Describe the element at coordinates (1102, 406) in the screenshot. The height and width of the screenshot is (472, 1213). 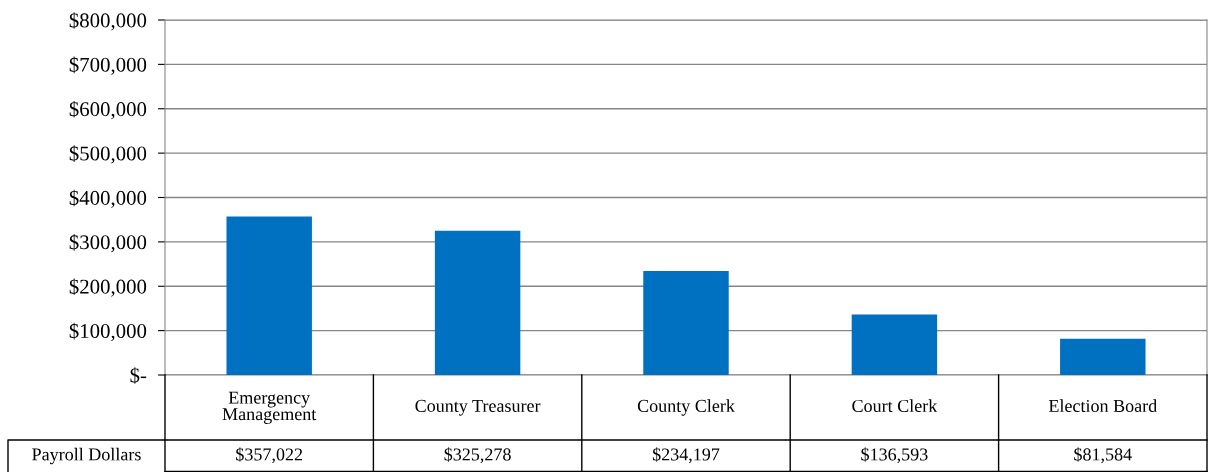
I see `x-tick-label: Election Board` at that location.